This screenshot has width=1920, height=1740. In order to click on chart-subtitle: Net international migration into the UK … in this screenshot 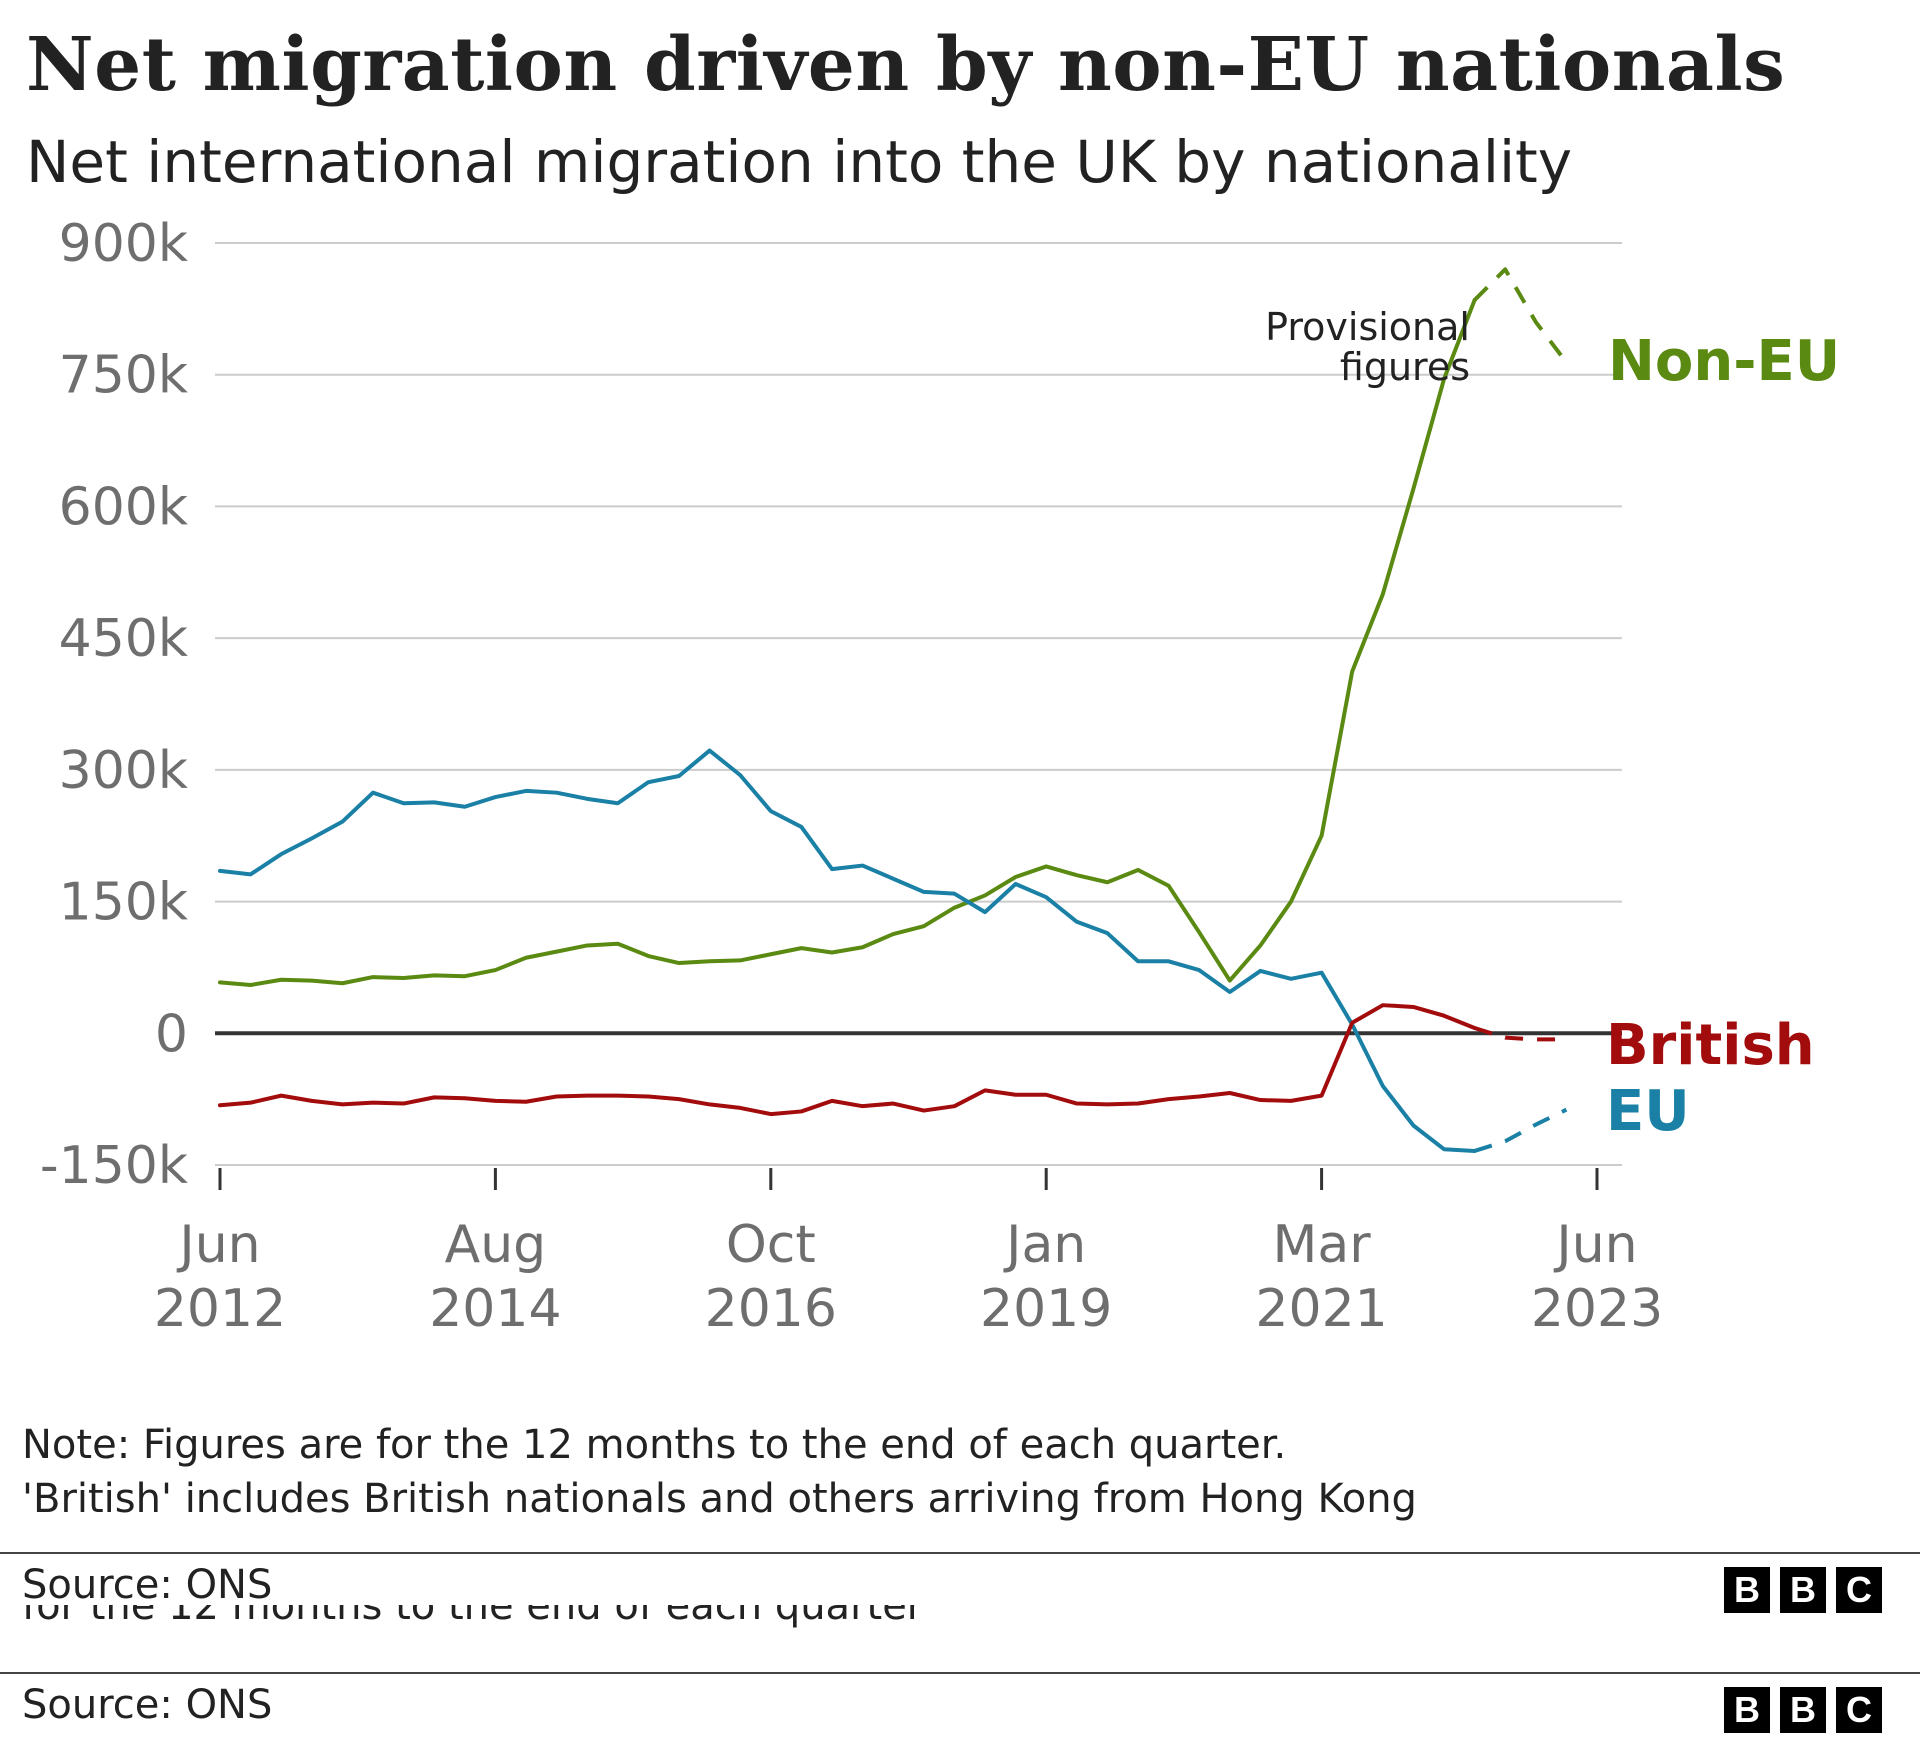, I will do `click(799, 162)`.